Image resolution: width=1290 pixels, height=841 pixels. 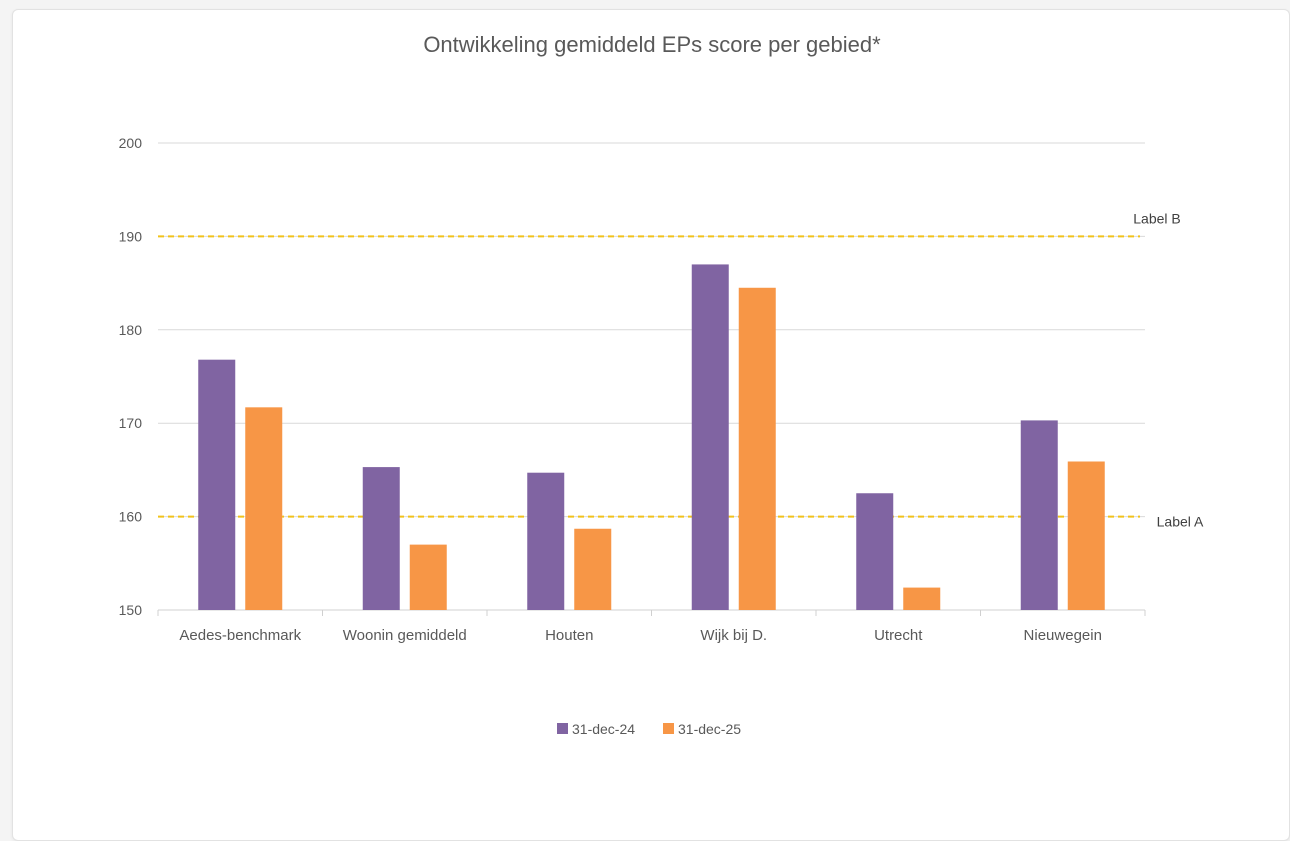 What do you see at coordinates (405, 635) in the screenshot?
I see `x-category-label: Woonin gemiddeld` at bounding box center [405, 635].